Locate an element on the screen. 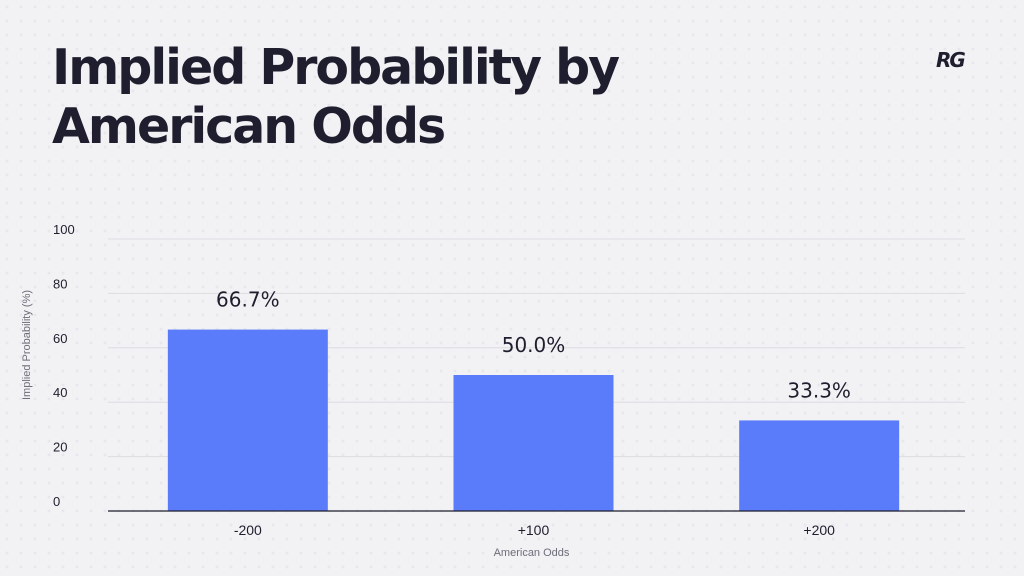 The image size is (1024, 576). bar-value-label: 50.0% is located at coordinates (534, 345).